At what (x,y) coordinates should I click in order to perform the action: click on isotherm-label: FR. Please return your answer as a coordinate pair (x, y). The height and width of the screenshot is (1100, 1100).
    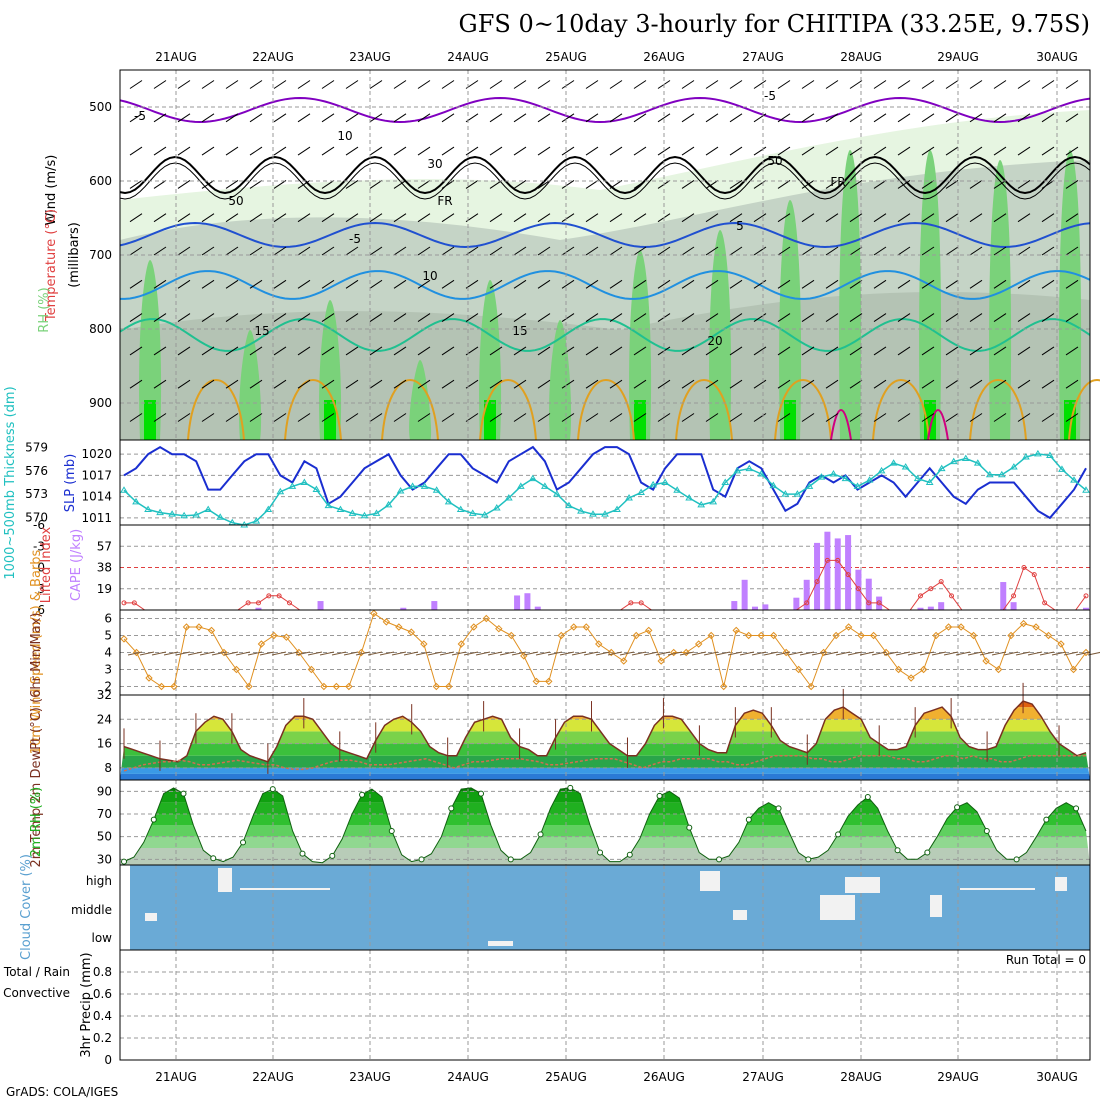
    Looking at the image, I should click on (837, 182).